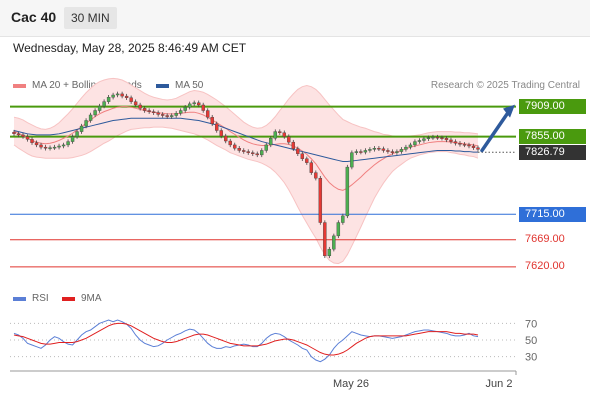  I want to click on legend-swatch-9ma, so click(68, 298).